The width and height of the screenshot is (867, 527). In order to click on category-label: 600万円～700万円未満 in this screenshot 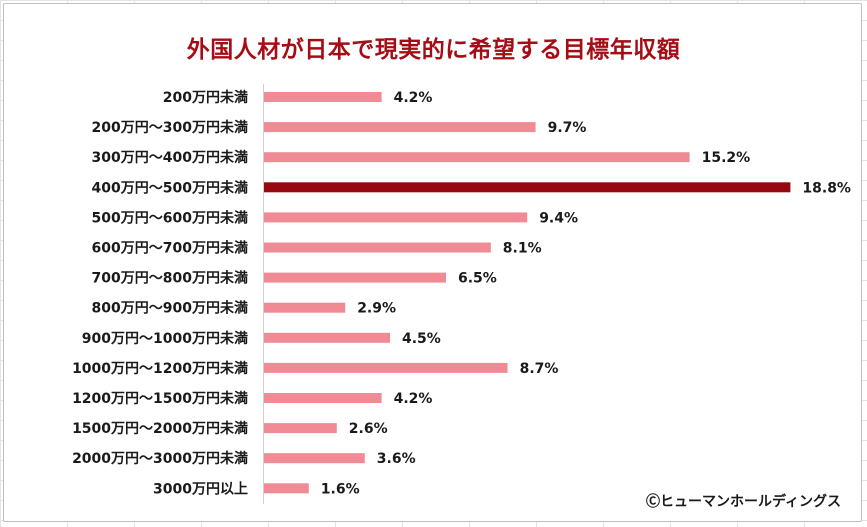, I will do `click(170, 248)`.